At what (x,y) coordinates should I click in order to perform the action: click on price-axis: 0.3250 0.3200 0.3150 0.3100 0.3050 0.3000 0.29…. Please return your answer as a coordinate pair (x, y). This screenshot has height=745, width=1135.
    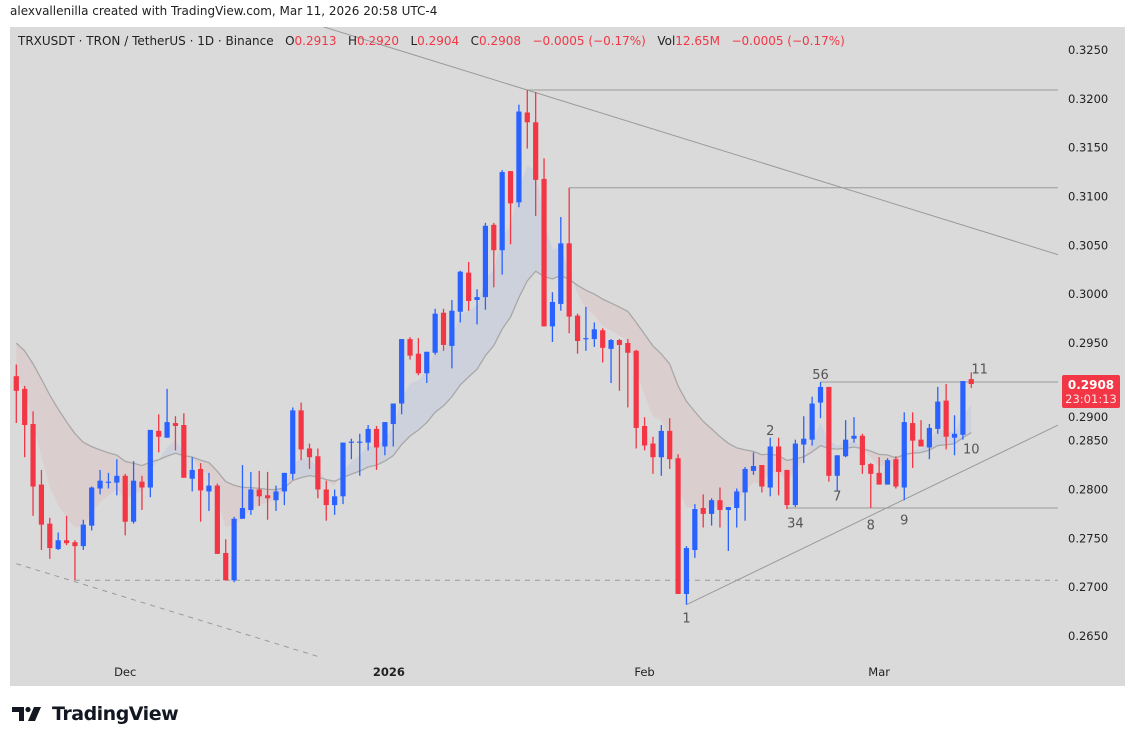
    Looking at the image, I should click on (1088, 343).